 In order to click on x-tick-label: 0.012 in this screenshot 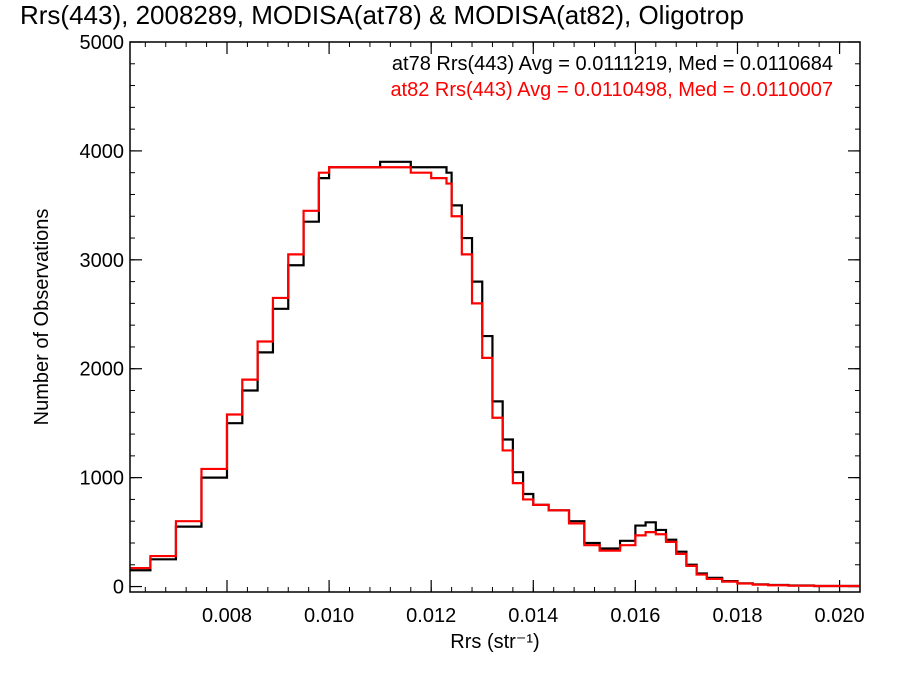, I will do `click(431, 616)`.